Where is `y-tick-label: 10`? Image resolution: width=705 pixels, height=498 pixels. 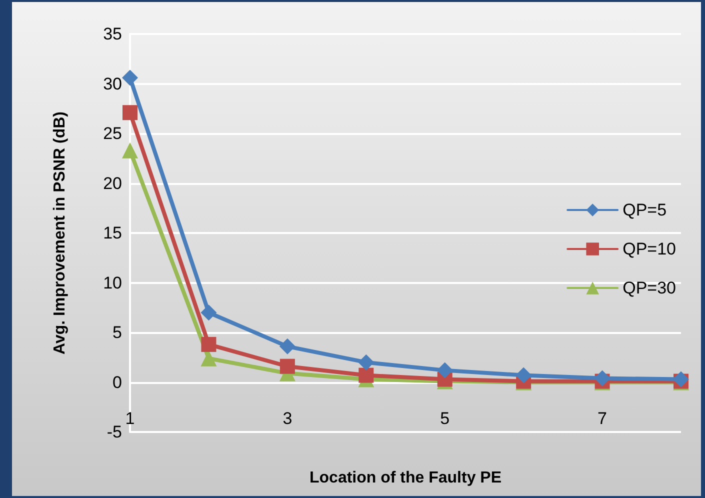 y-tick-label: 10 is located at coordinates (112, 282).